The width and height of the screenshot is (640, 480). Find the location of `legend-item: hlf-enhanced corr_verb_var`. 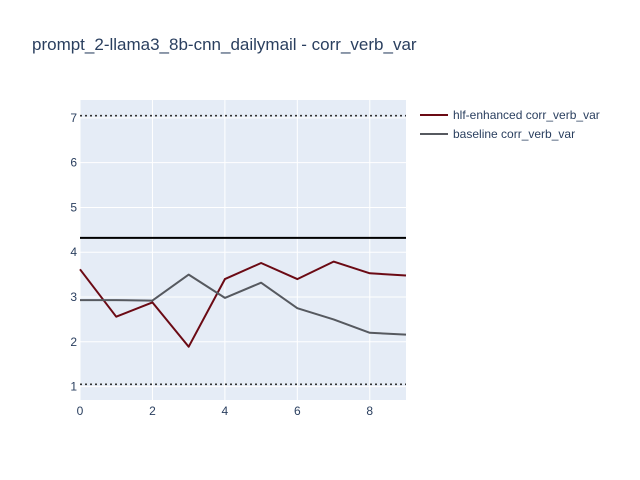

legend-item: hlf-enhanced corr_verb_var is located at coordinates (510, 115).